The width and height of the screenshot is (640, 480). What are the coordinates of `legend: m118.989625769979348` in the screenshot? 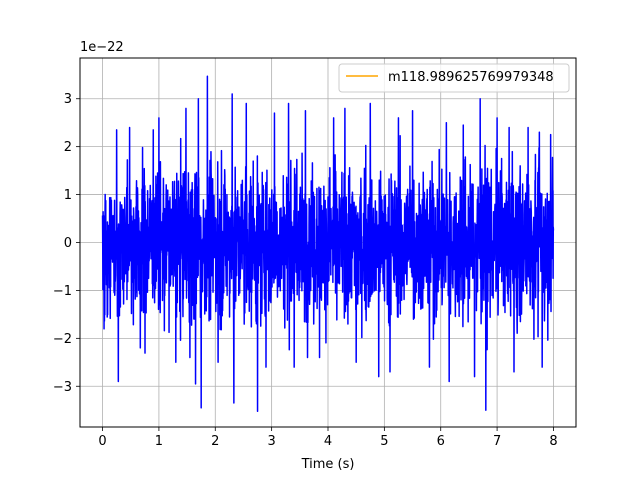 It's located at (454, 78).